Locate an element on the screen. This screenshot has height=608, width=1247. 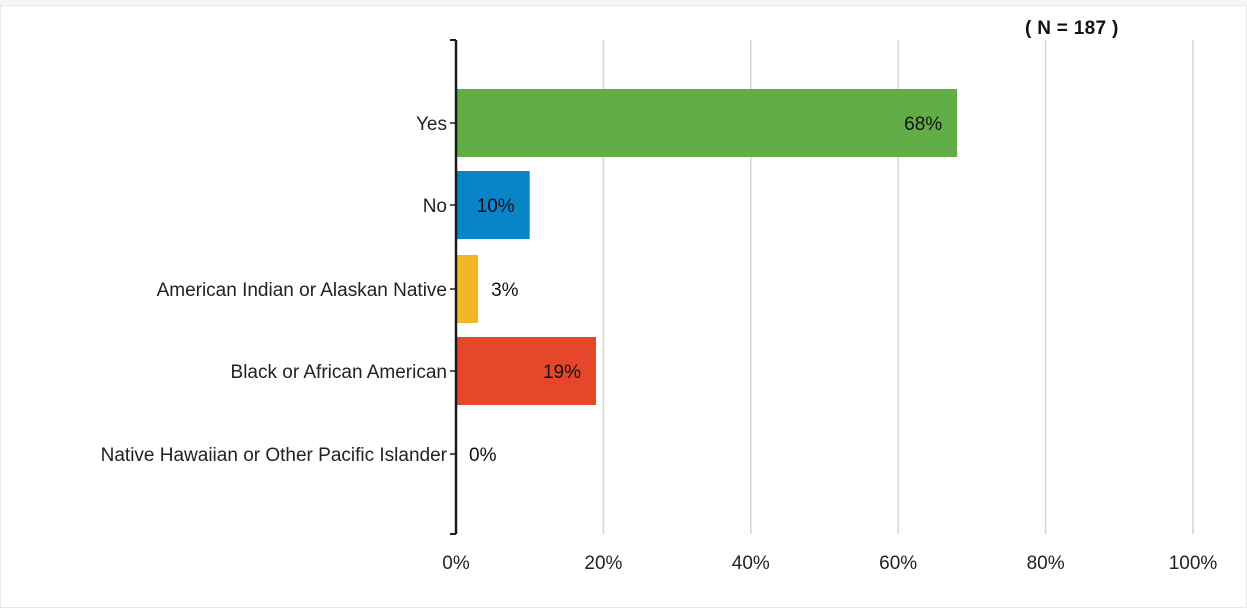
category-label: No is located at coordinates (435, 206).